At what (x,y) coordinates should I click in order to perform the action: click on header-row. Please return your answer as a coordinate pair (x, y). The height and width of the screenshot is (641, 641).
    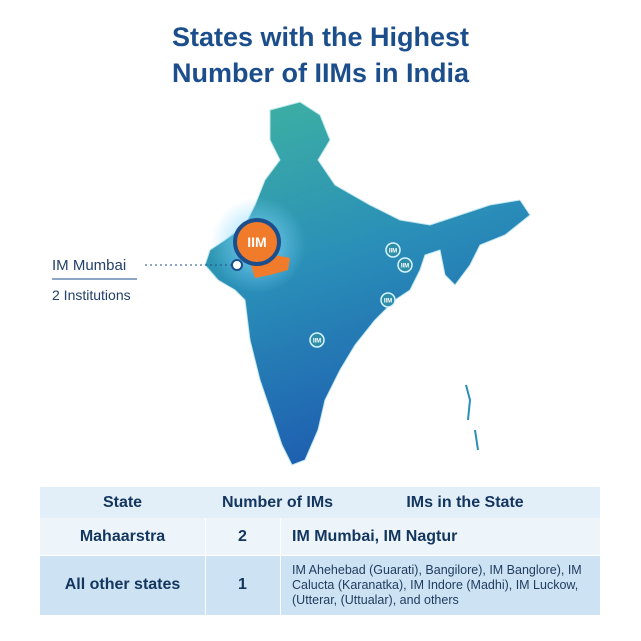
    Looking at the image, I should click on (320, 502).